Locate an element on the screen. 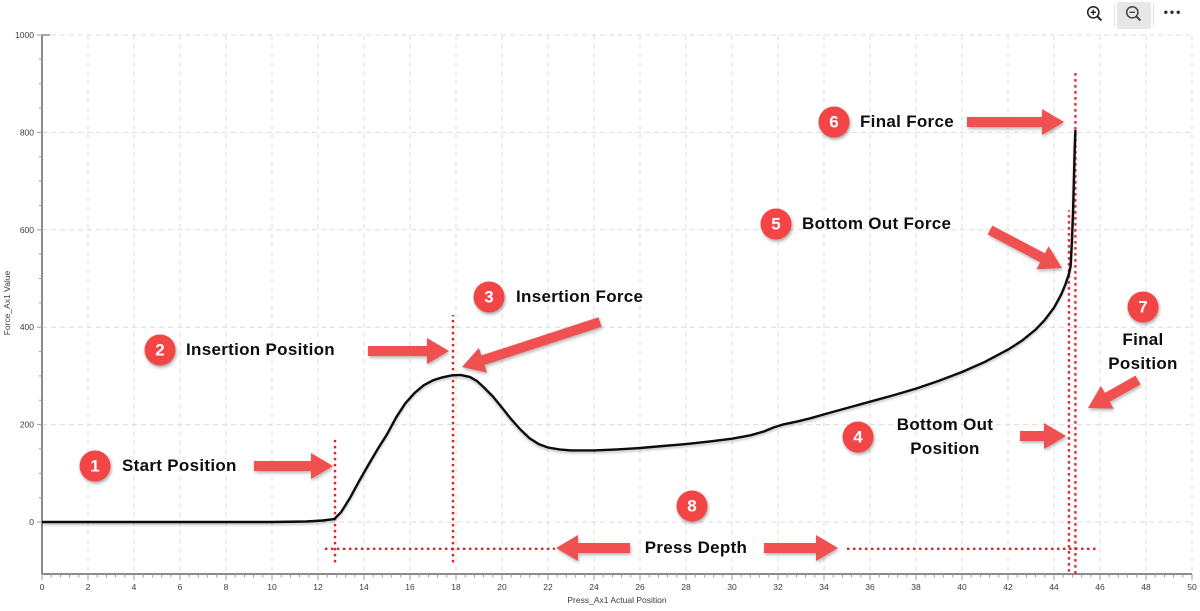  chart-toolbar: ••• is located at coordinates (1134, 15).